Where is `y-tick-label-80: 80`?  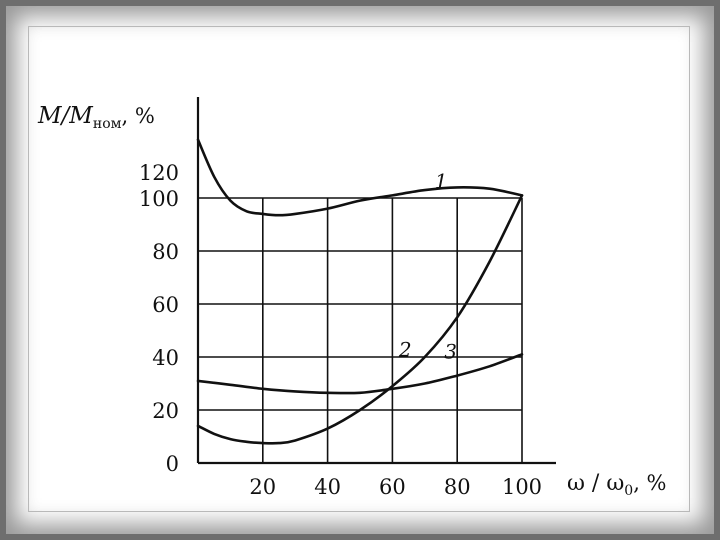
y-tick-label-80: 80 is located at coordinates (165, 252).